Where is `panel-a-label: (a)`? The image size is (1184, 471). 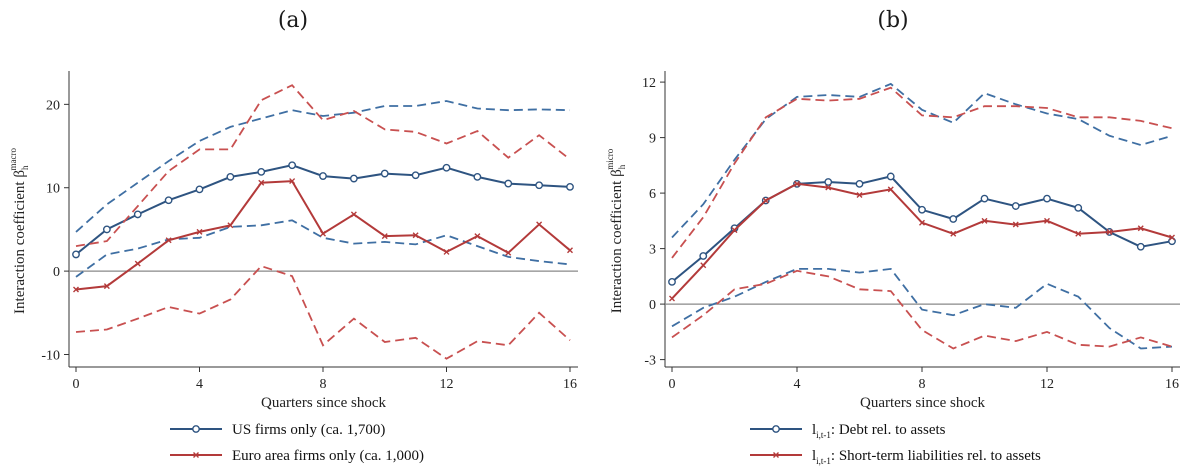
panel-a-label: (a) is located at coordinates (293, 20).